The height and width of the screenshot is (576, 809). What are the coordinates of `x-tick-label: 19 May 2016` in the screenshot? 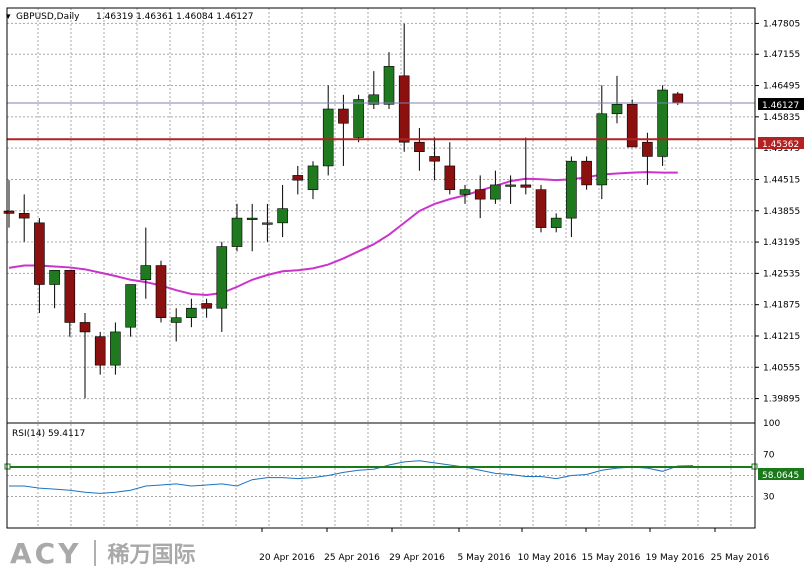 It's located at (675, 558).